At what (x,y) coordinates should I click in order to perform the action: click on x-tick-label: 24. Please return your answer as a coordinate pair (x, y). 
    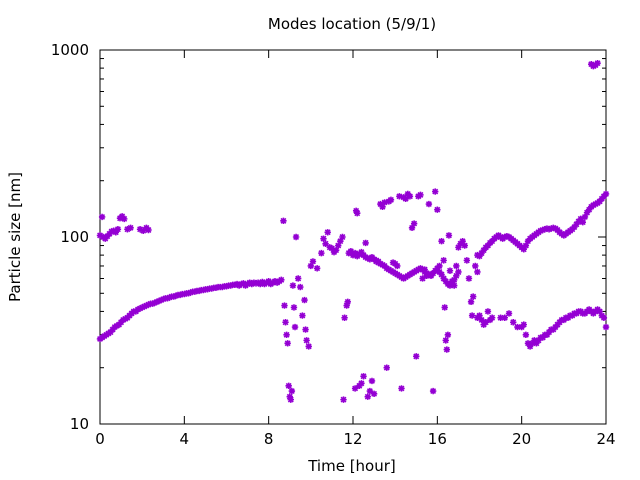
    Looking at the image, I should click on (605, 439).